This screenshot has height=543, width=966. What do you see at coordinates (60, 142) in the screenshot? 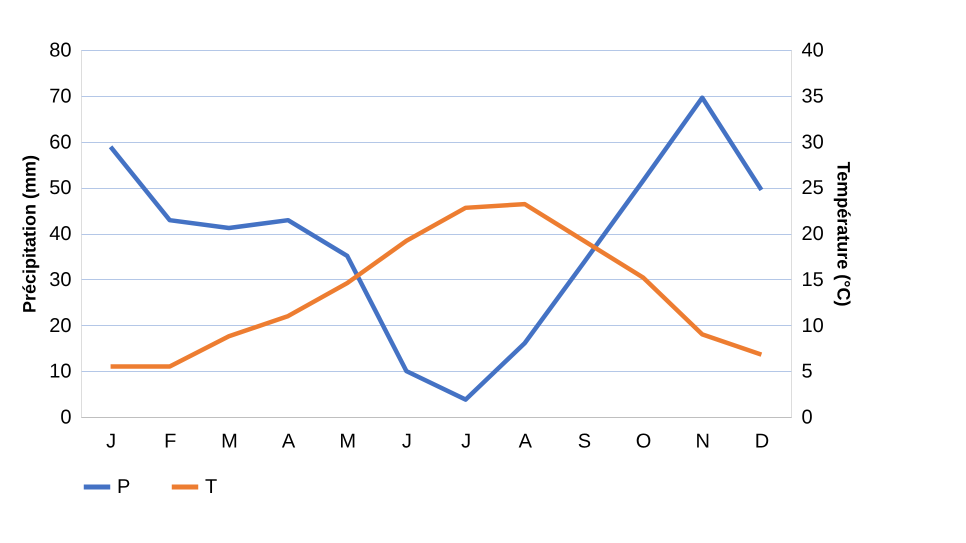
I see `y-tick-label: 60` at bounding box center [60, 142].